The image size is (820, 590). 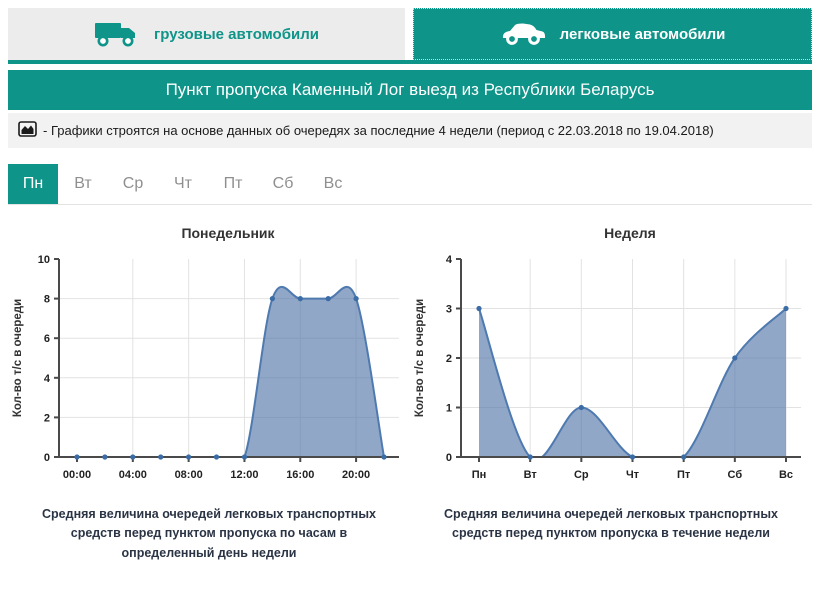 What do you see at coordinates (133, 475) in the screenshot?
I see `svg-text: 04:00` at bounding box center [133, 475].